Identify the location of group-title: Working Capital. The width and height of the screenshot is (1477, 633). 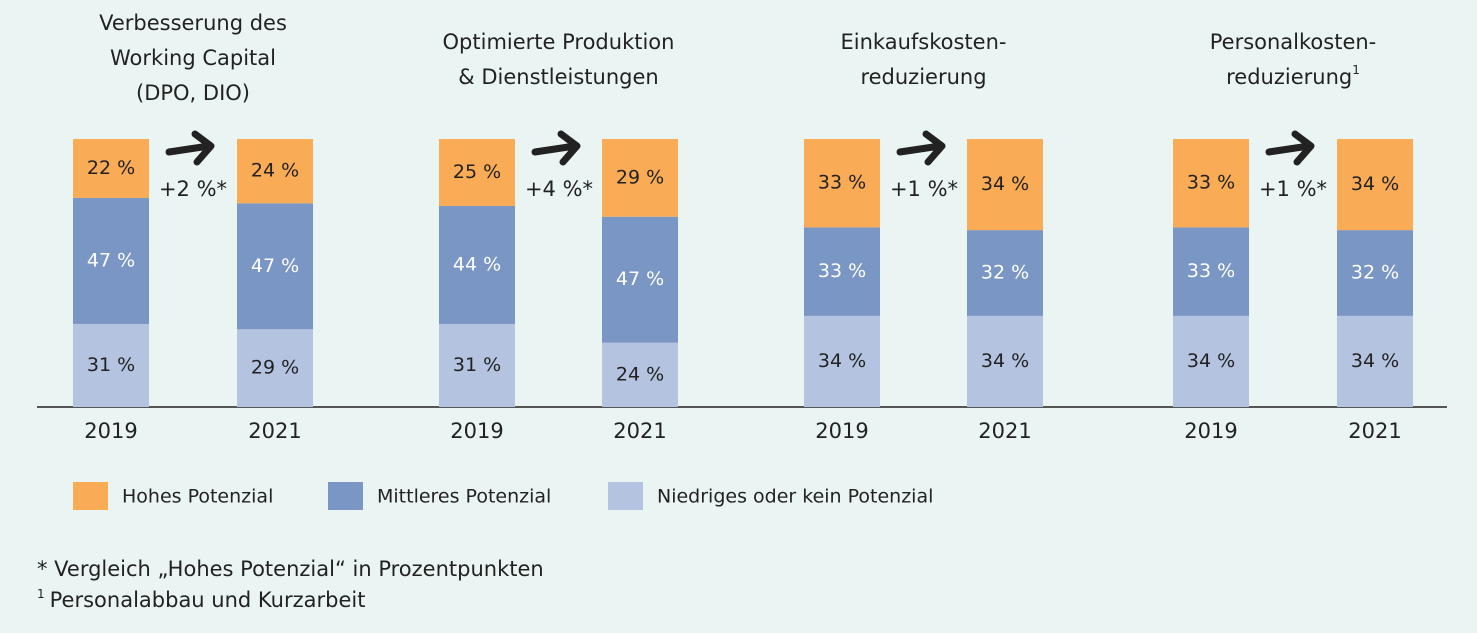
(193, 58).